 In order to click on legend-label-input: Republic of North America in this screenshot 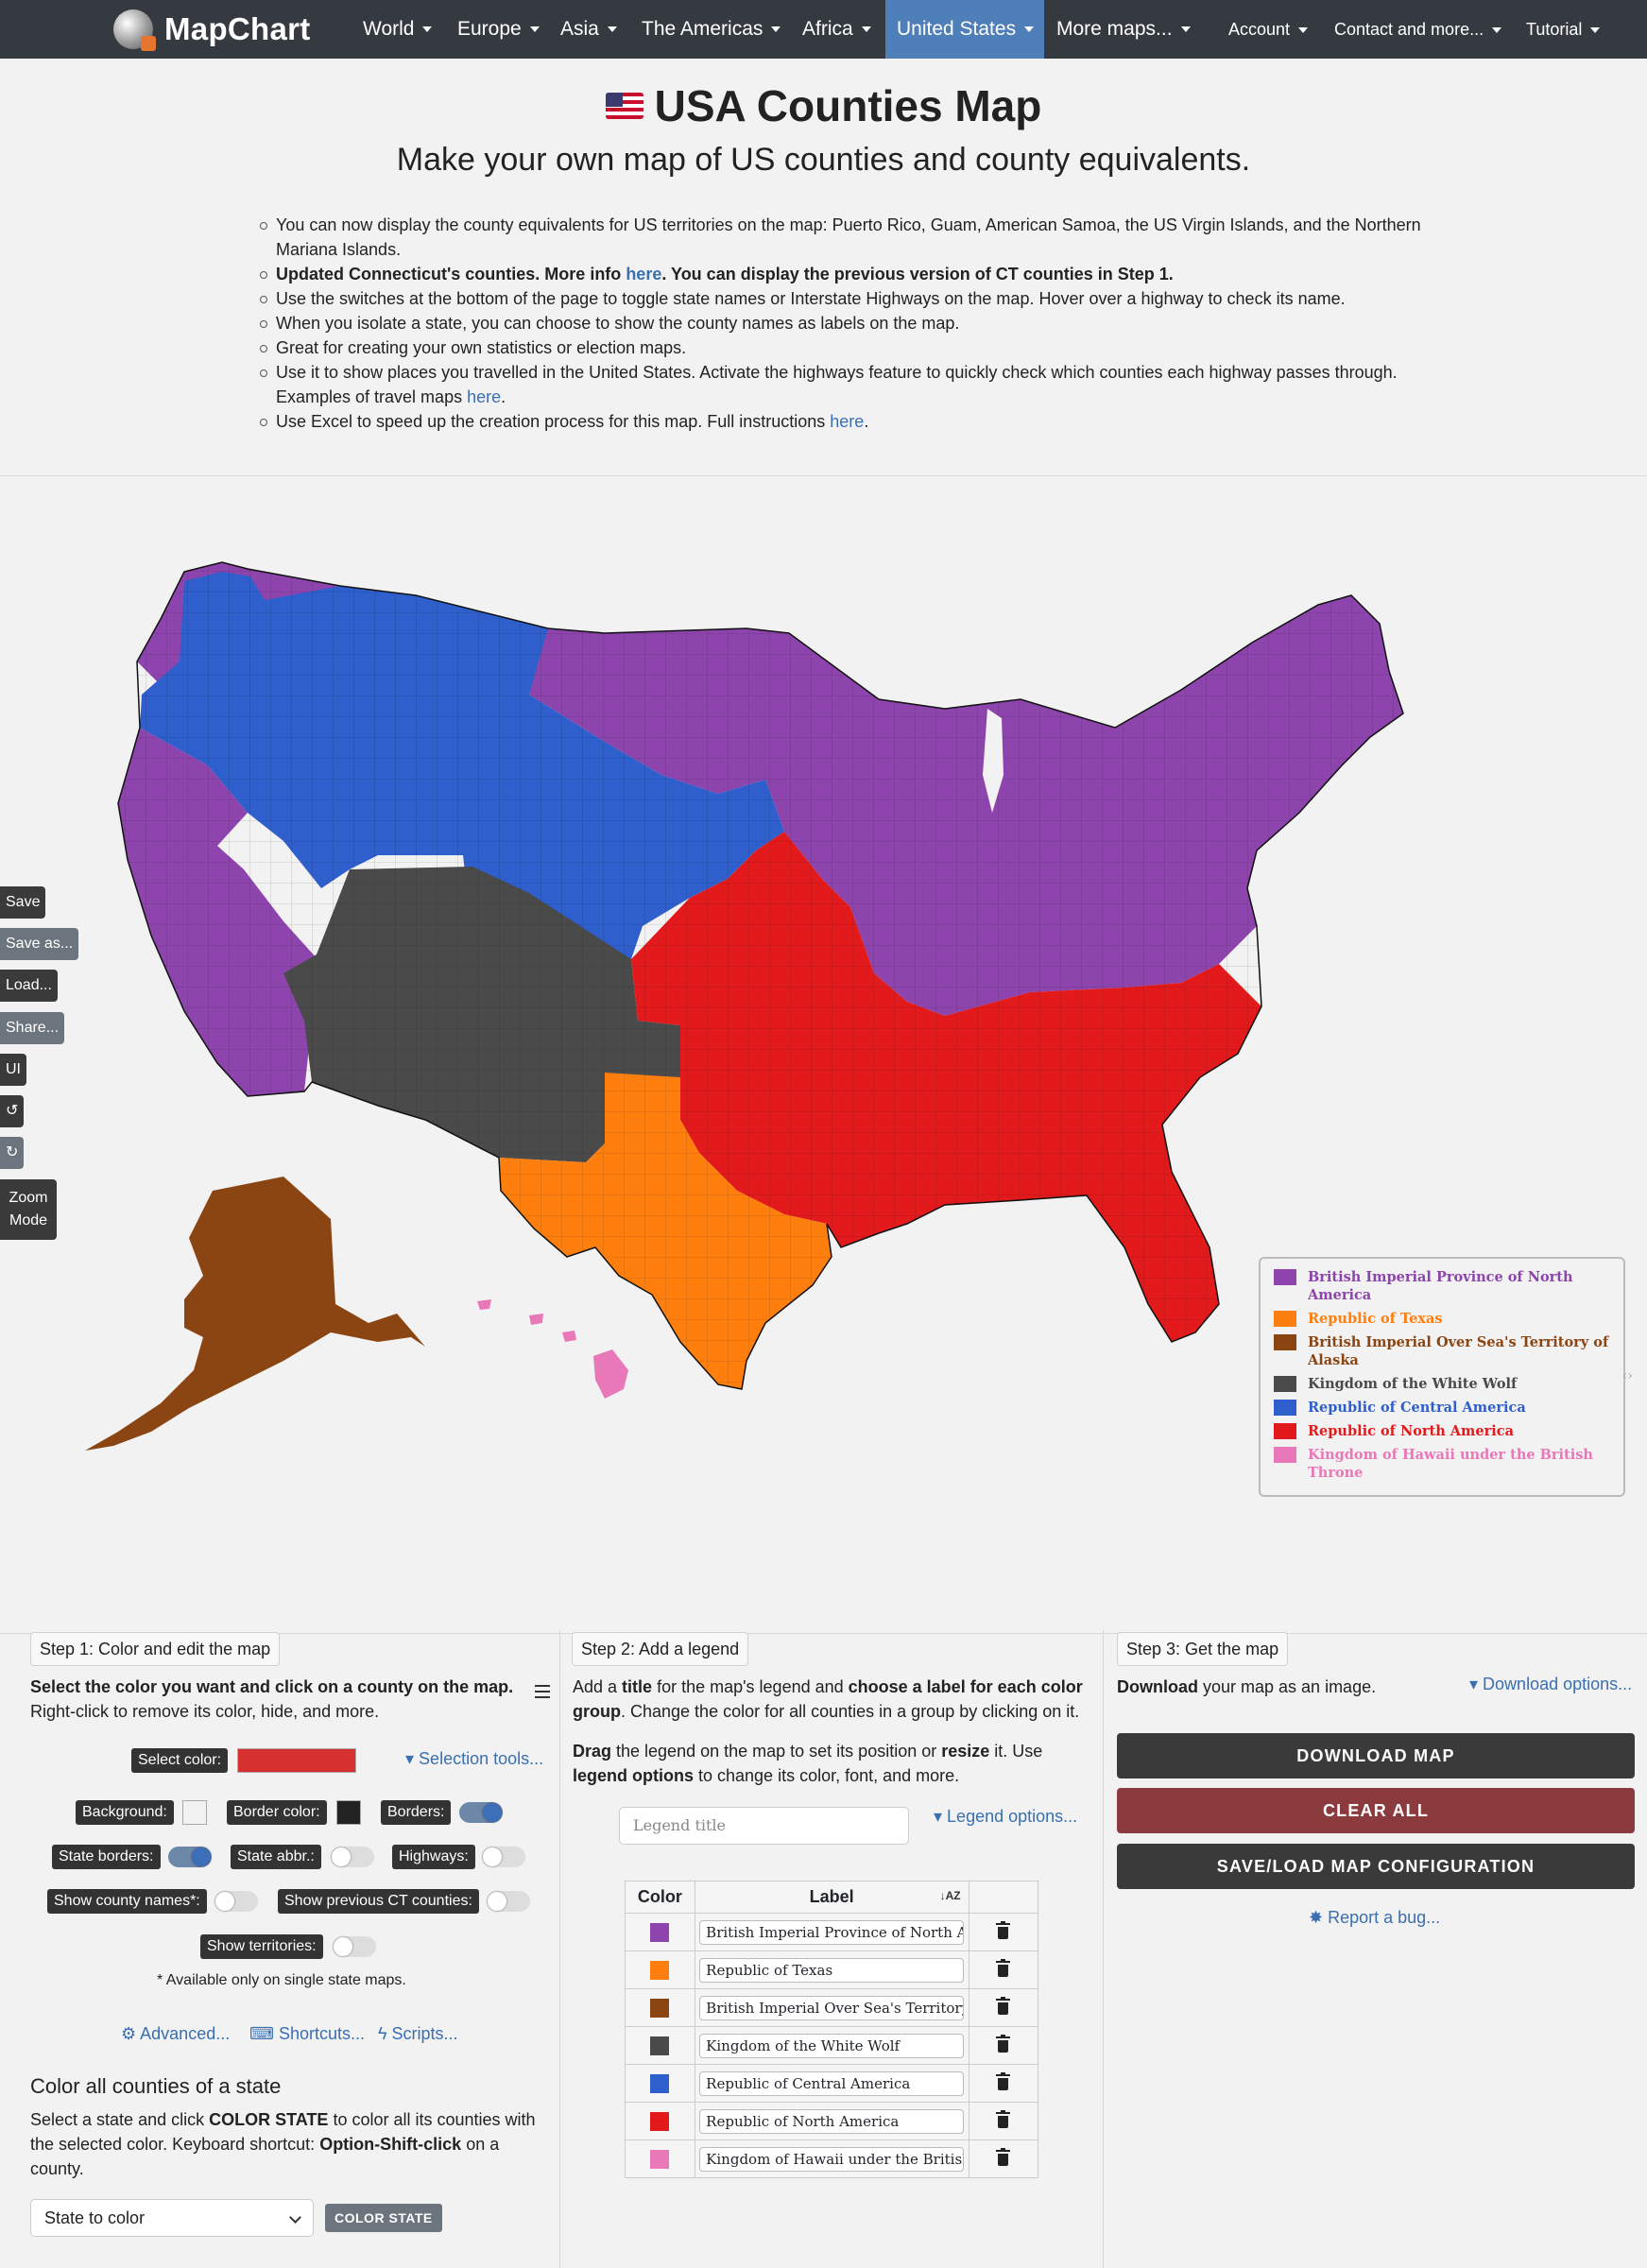, I will do `click(832, 2121)`.